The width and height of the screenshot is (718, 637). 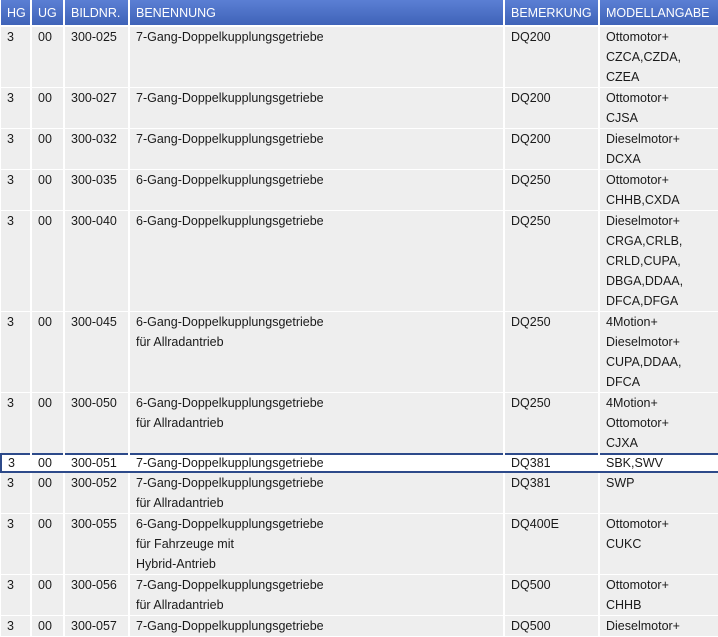 I want to click on table-cell: Ottomotor+ CHHB, so click(x=658, y=595).